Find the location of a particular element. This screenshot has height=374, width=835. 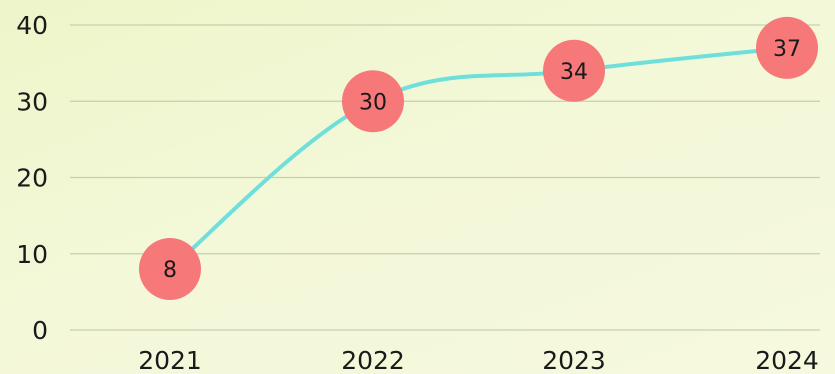

y-tick-label-30: 30 is located at coordinates (32, 101).